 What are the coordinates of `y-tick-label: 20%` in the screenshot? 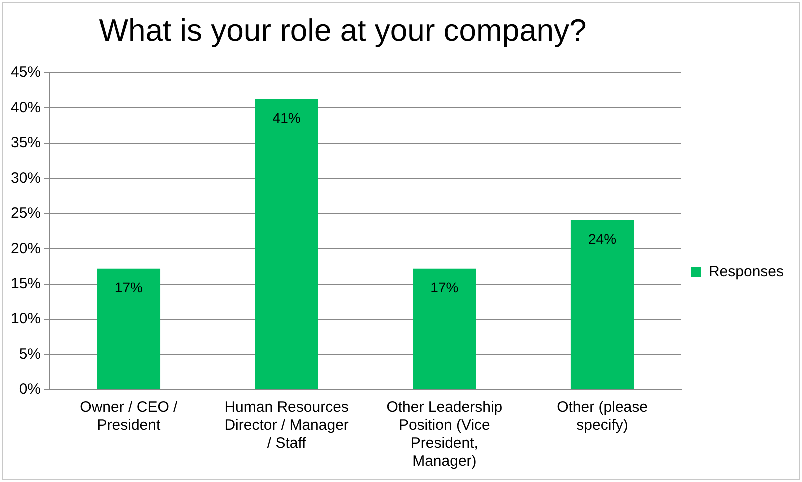 It's located at (26, 249).